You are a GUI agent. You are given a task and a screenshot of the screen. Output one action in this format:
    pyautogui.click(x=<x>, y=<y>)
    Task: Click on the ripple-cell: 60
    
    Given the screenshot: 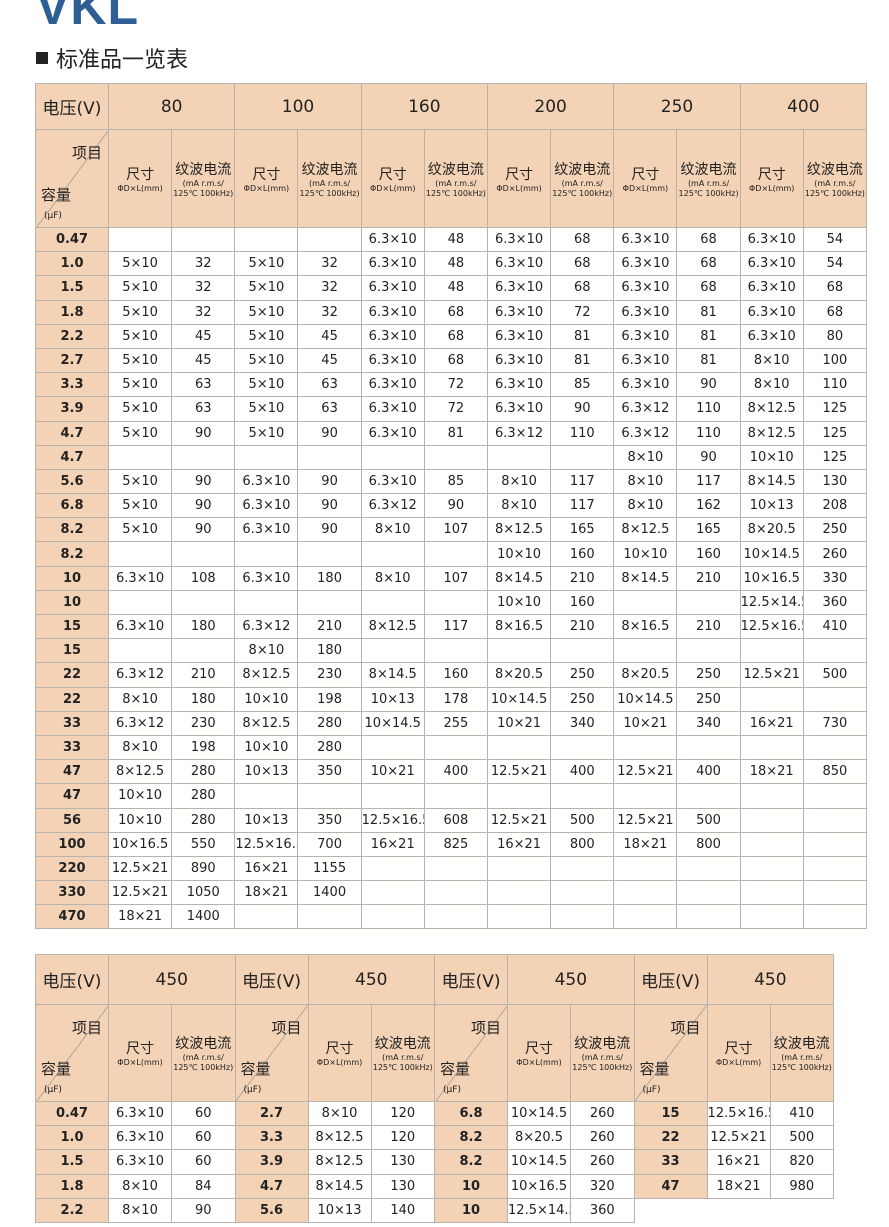 What is the action you would take?
    pyautogui.click(x=203, y=1162)
    